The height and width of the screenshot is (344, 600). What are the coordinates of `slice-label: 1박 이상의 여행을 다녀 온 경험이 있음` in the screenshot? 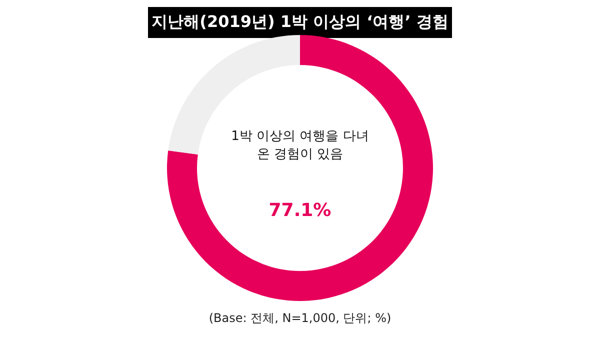 It's located at (300, 146).